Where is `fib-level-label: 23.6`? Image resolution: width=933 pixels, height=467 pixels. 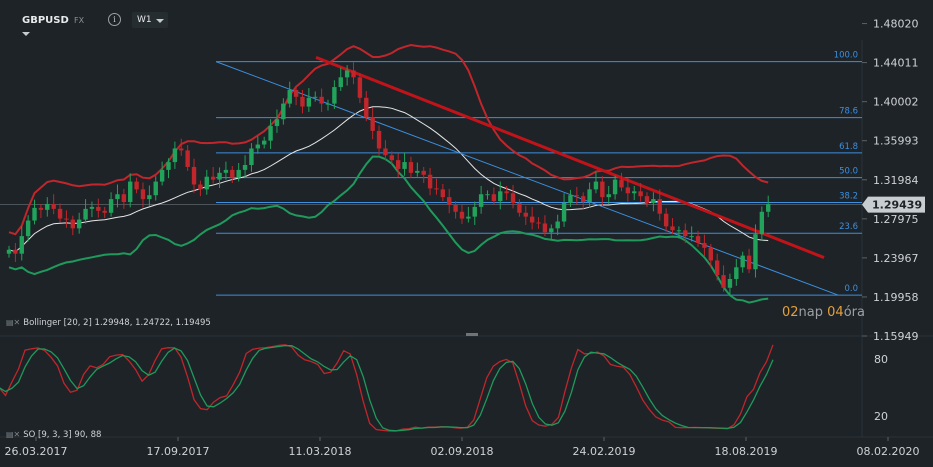 fib-level-label: 23.6 is located at coordinates (848, 227).